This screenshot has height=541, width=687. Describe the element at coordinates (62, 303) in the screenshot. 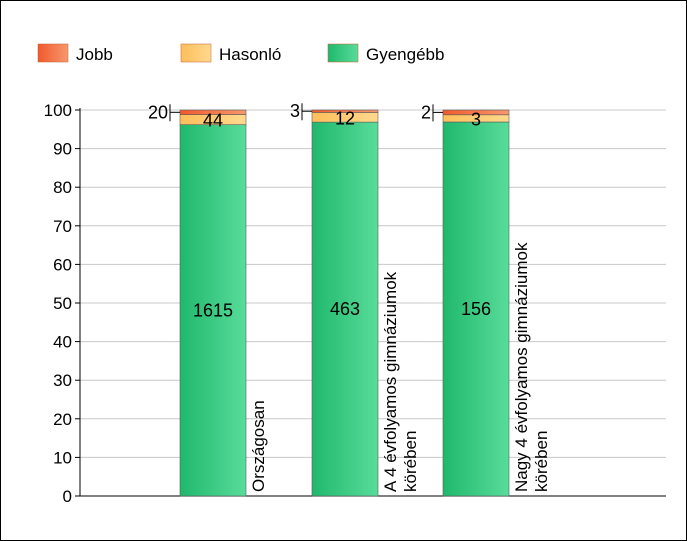

I see `y-tick-label-50: 50` at that location.